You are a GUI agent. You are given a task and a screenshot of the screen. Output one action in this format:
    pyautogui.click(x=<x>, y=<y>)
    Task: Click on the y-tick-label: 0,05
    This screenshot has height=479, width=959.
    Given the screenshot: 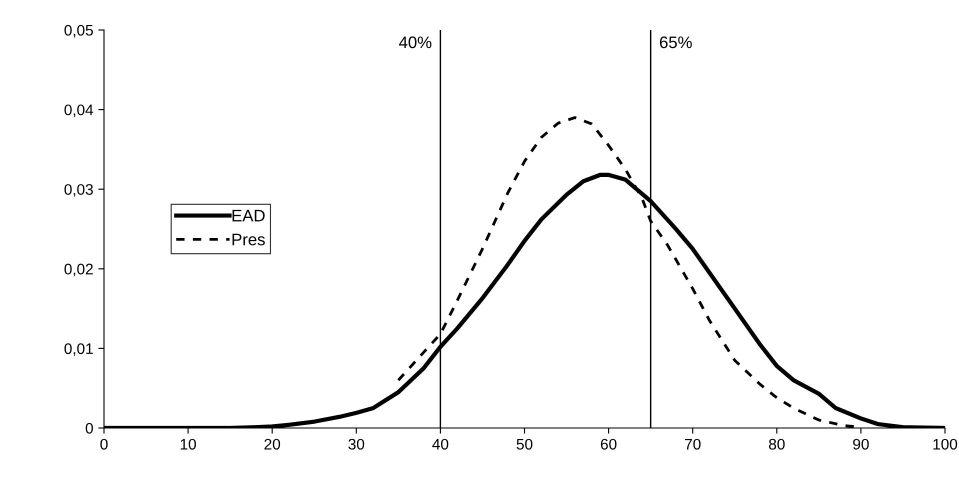 What is the action you would take?
    pyautogui.click(x=78, y=31)
    